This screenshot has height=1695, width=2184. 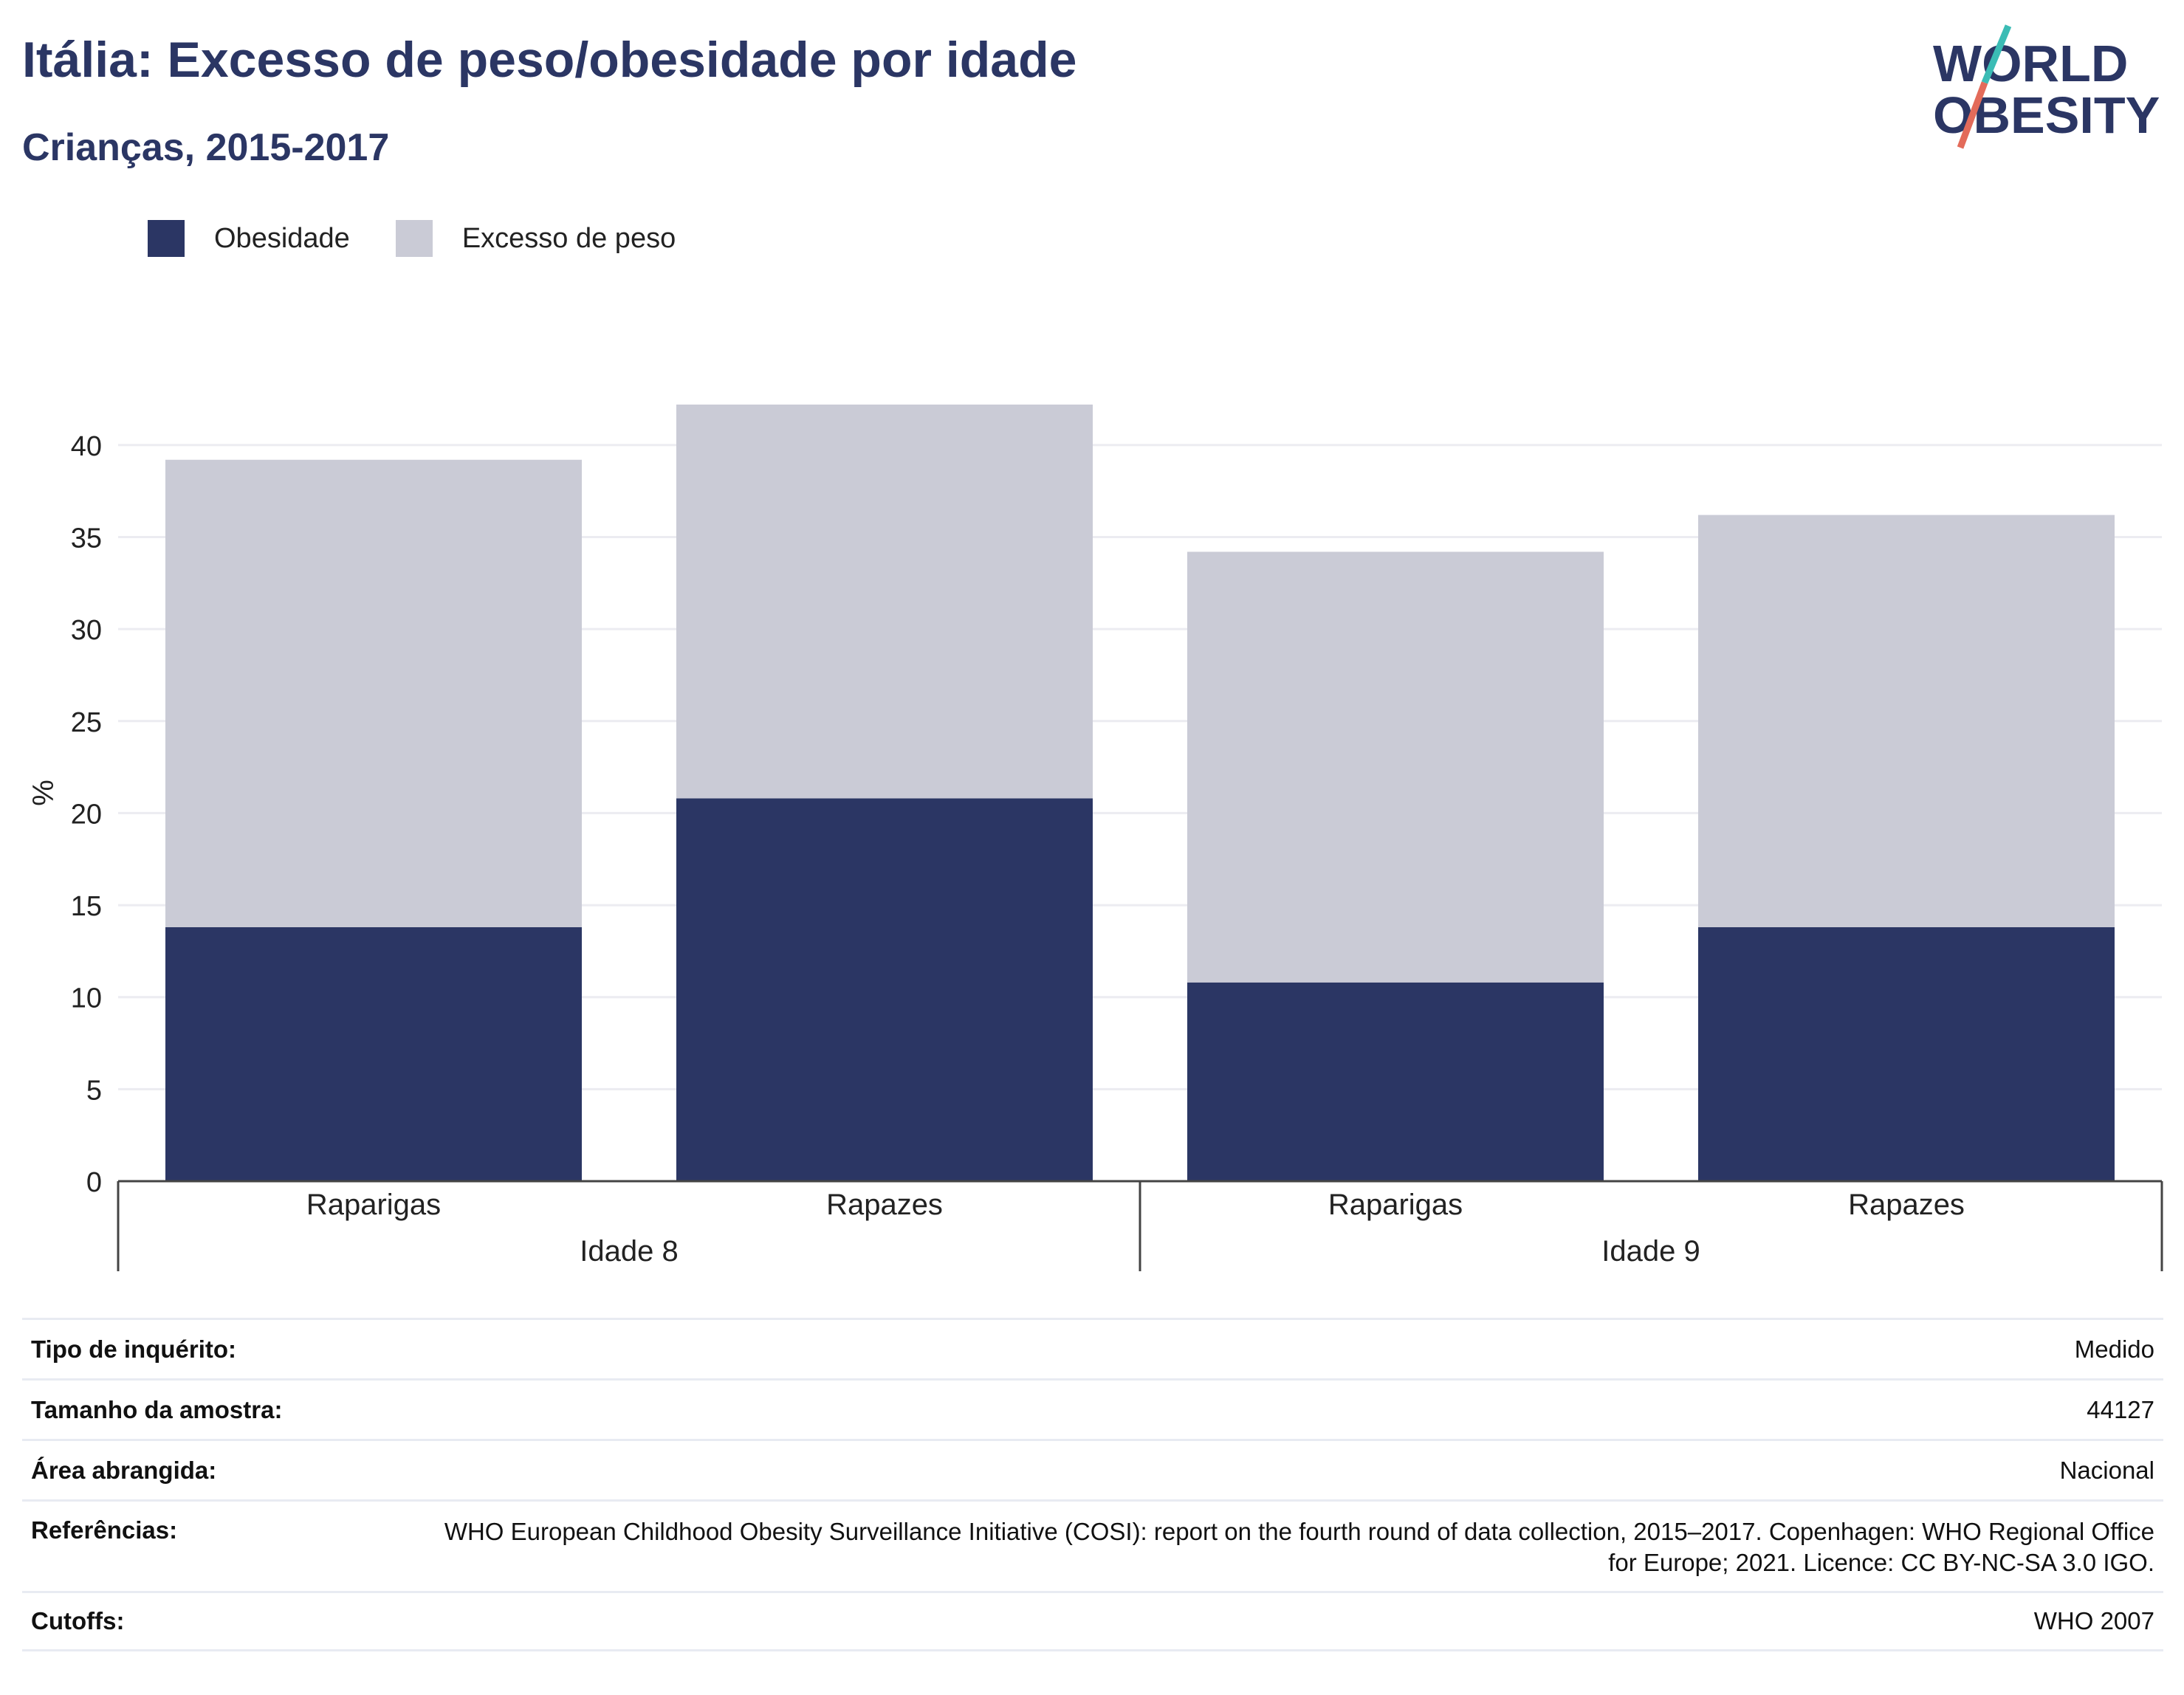 I want to click on chart-subtitle: Crianças, 2015-2017, so click(x=206, y=147).